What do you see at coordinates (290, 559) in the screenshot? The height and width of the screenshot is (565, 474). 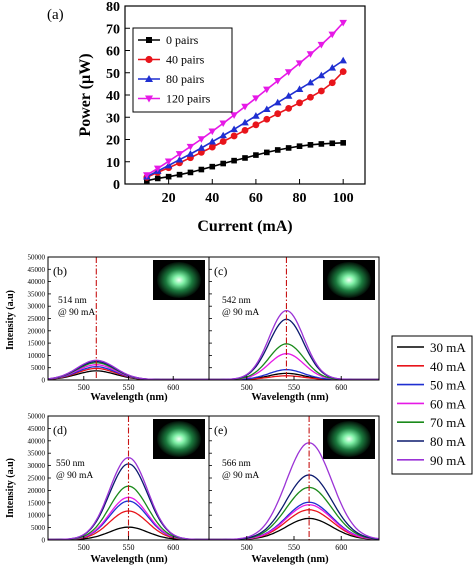 I see `wavelength-label-e: Wavelength (nm)` at bounding box center [290, 559].